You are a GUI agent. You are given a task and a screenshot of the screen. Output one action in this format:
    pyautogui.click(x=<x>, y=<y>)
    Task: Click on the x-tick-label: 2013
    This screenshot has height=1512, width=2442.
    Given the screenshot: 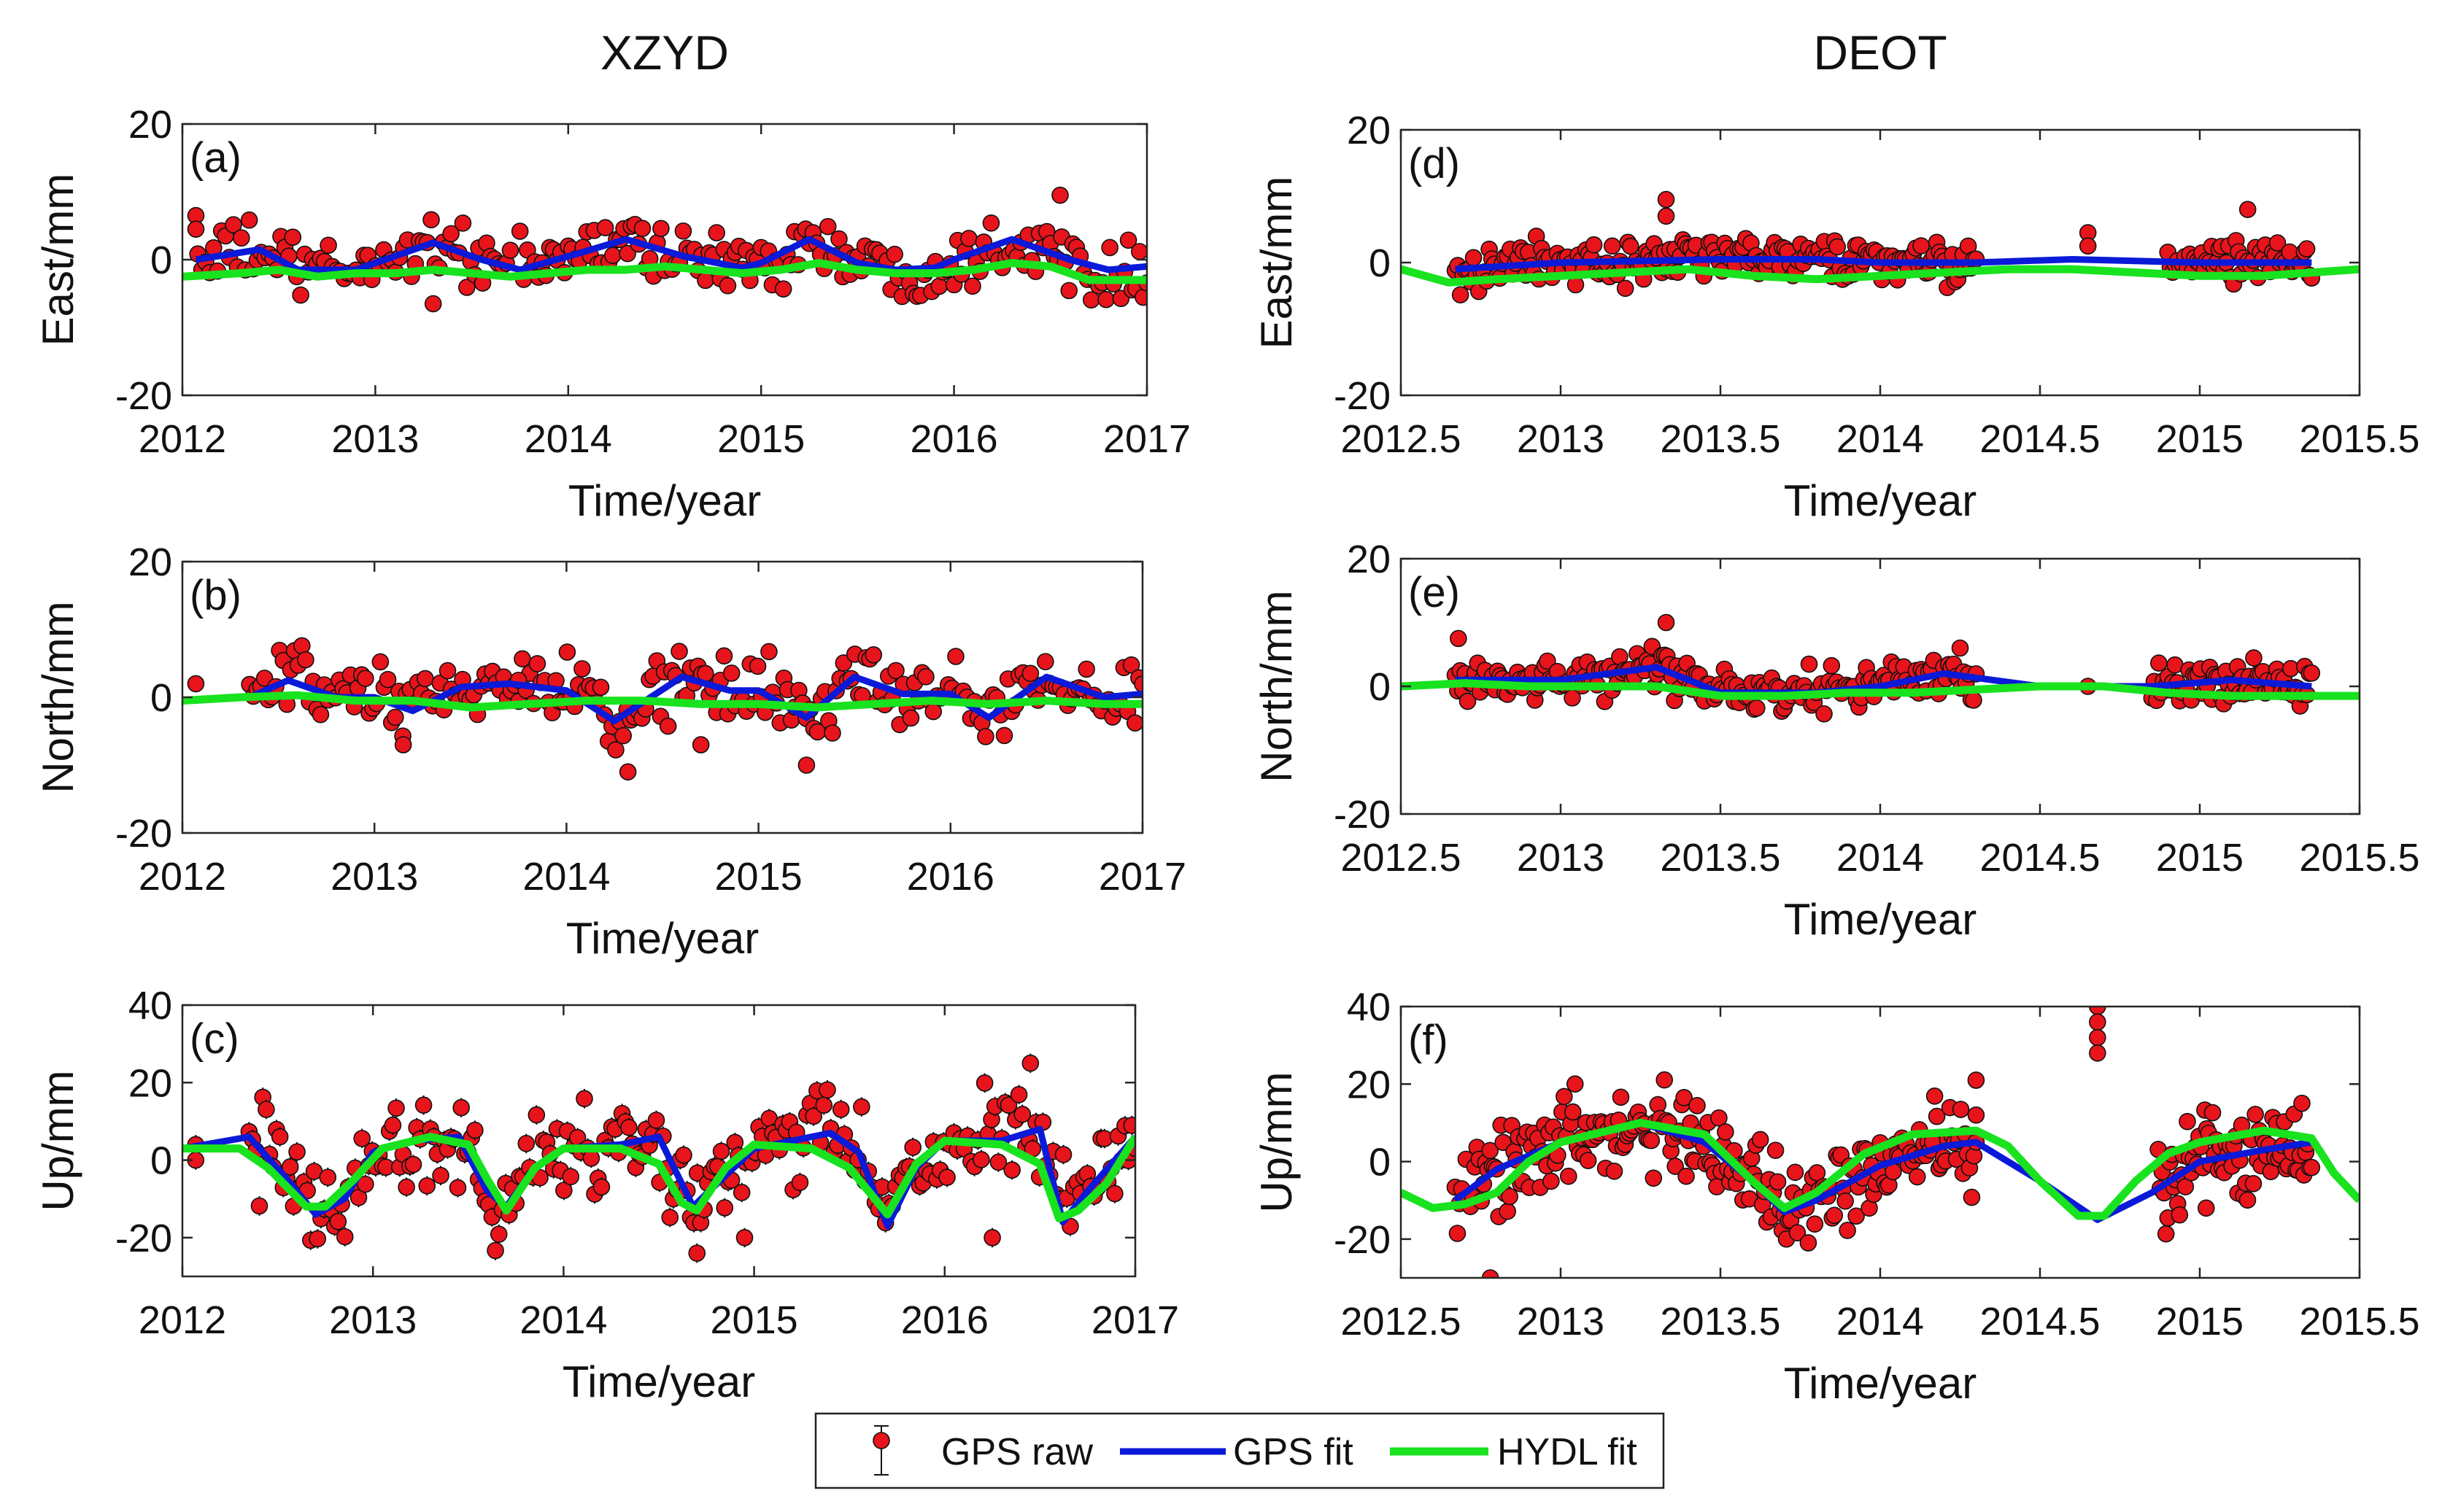 What is the action you would take?
    pyautogui.click(x=373, y=1320)
    